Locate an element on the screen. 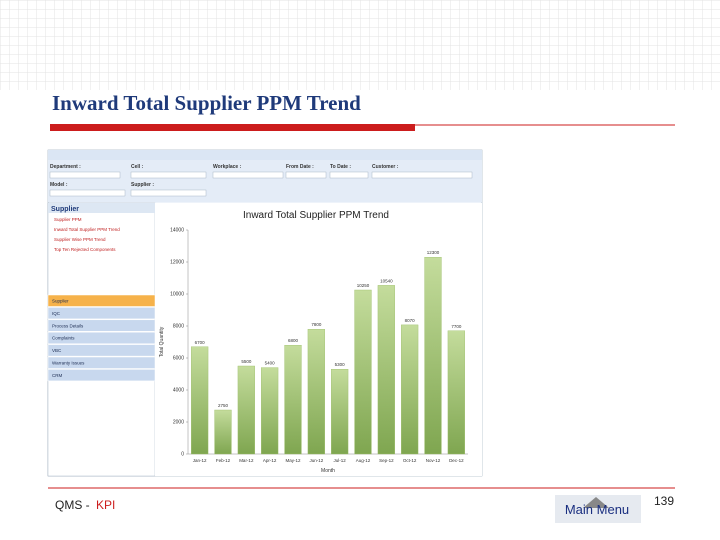 This screenshot has width=720, height=540. y-axis-label: Total Quantity is located at coordinates (162, 341).